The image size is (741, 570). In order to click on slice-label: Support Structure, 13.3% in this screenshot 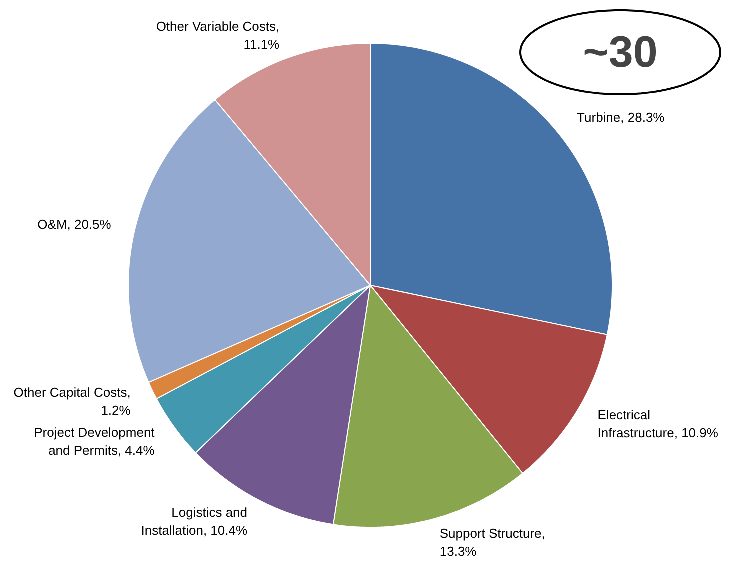, I will do `click(493, 543)`.